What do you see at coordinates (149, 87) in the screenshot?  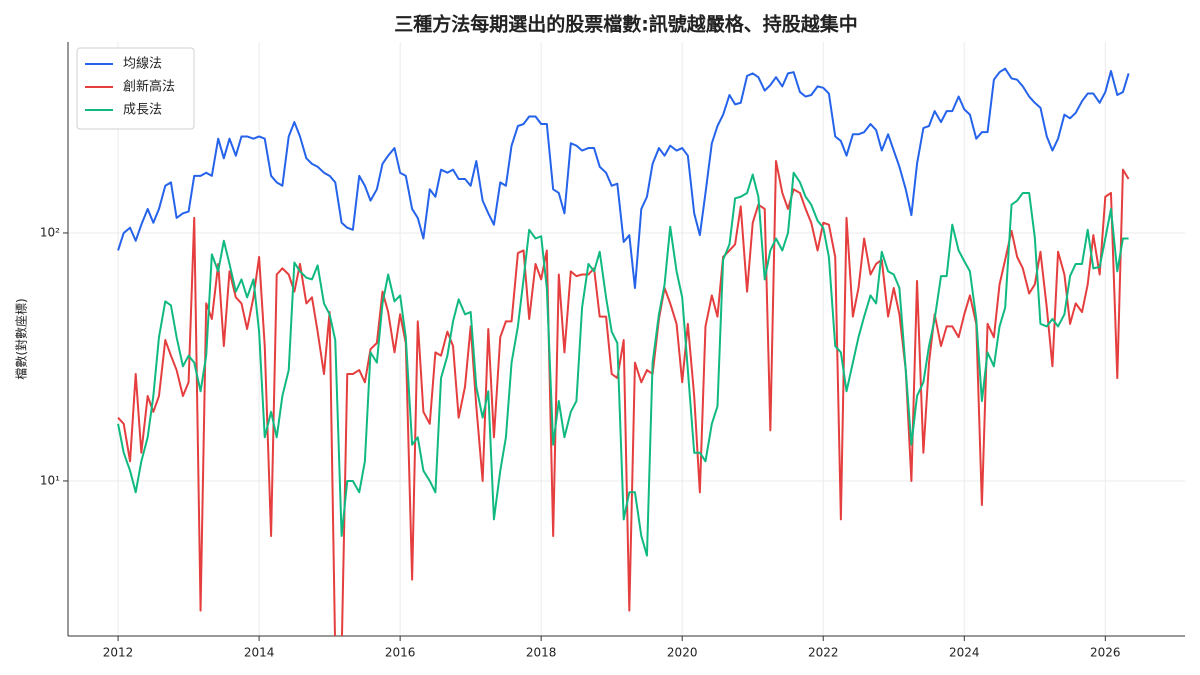 I see `legend-label: 創新高法` at bounding box center [149, 87].